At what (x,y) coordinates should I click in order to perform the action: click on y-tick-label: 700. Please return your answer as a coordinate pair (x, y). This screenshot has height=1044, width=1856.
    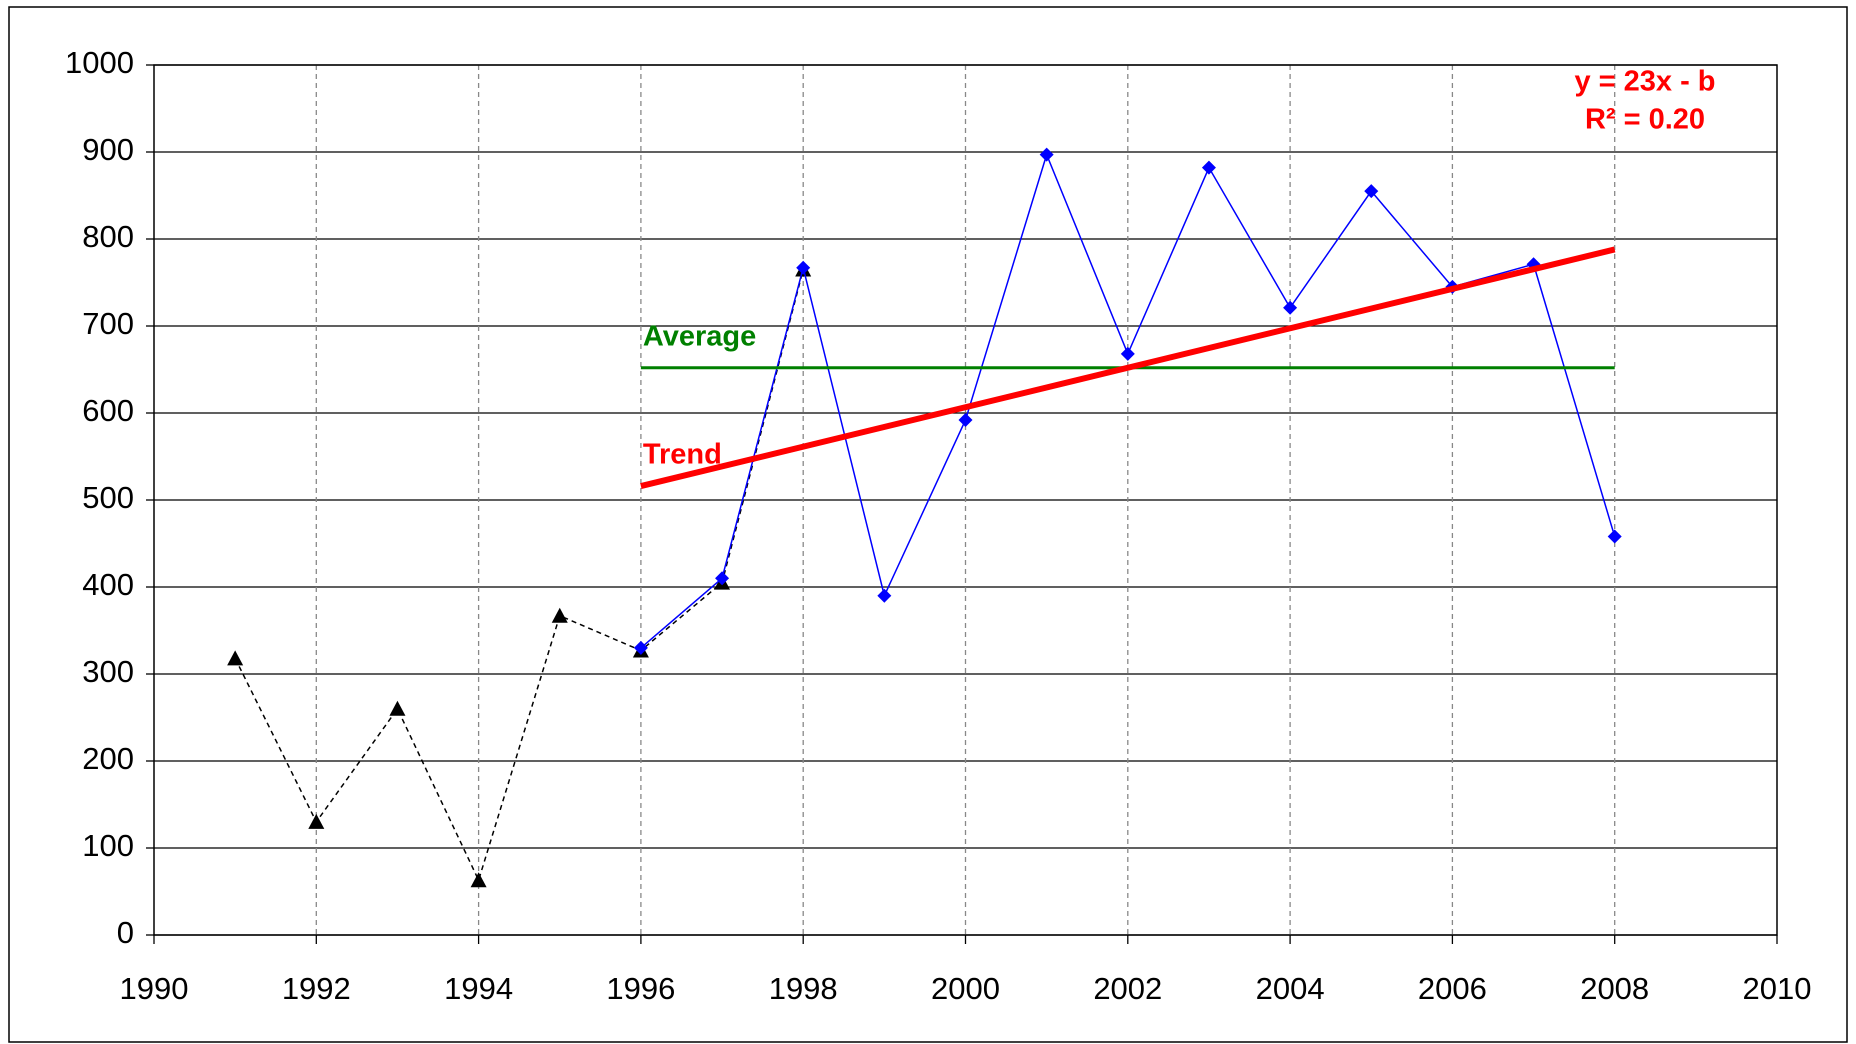
    Looking at the image, I should click on (108, 323).